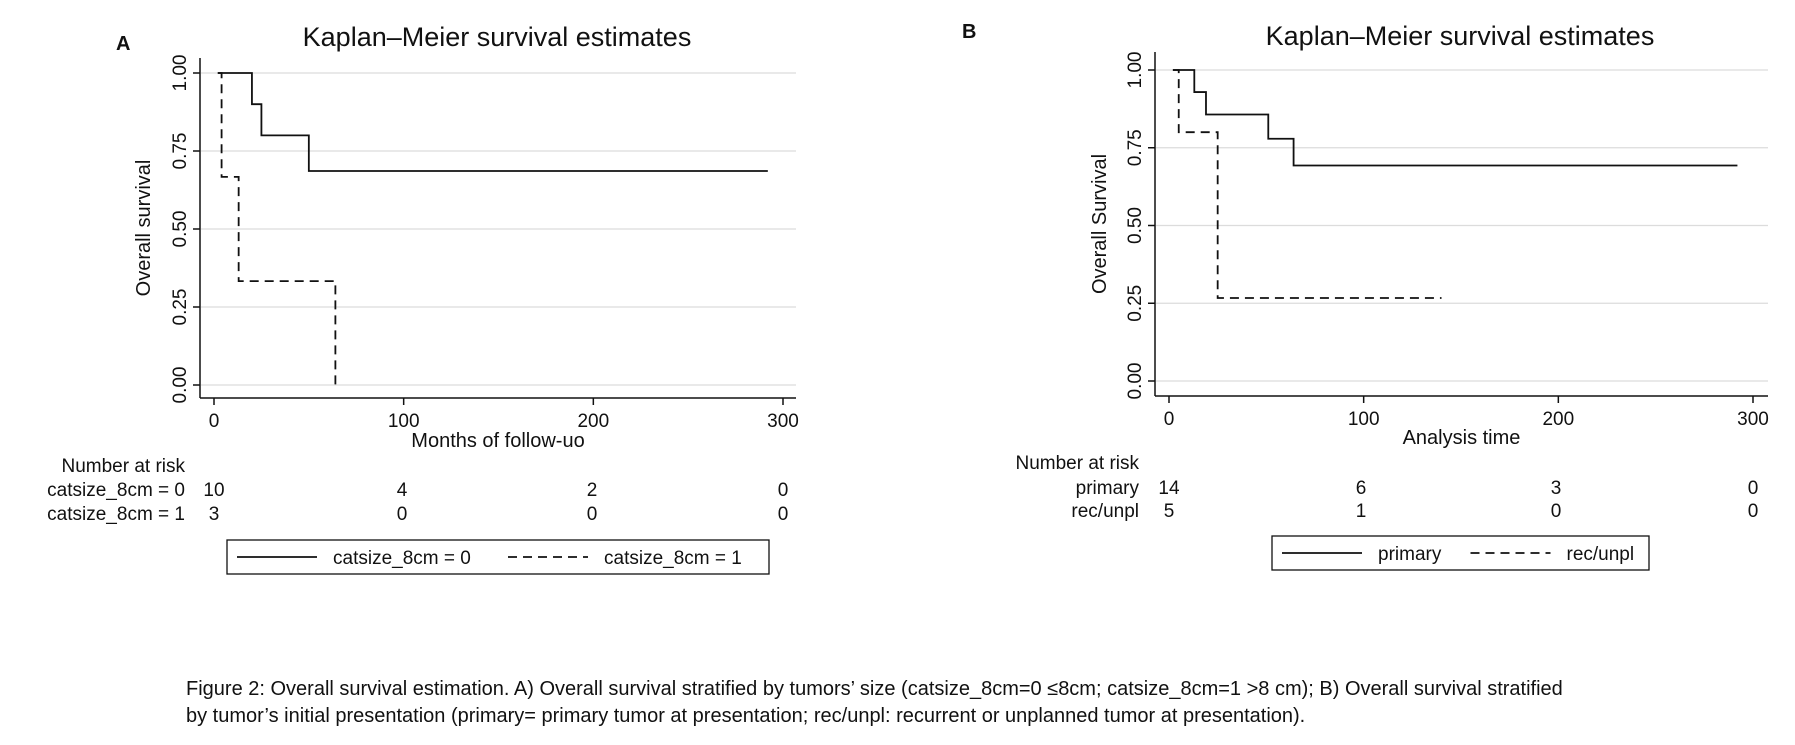  What do you see at coordinates (116, 490) in the screenshot?
I see `panel-a-risk-row-label-0: catsize_8cm = 0` at bounding box center [116, 490].